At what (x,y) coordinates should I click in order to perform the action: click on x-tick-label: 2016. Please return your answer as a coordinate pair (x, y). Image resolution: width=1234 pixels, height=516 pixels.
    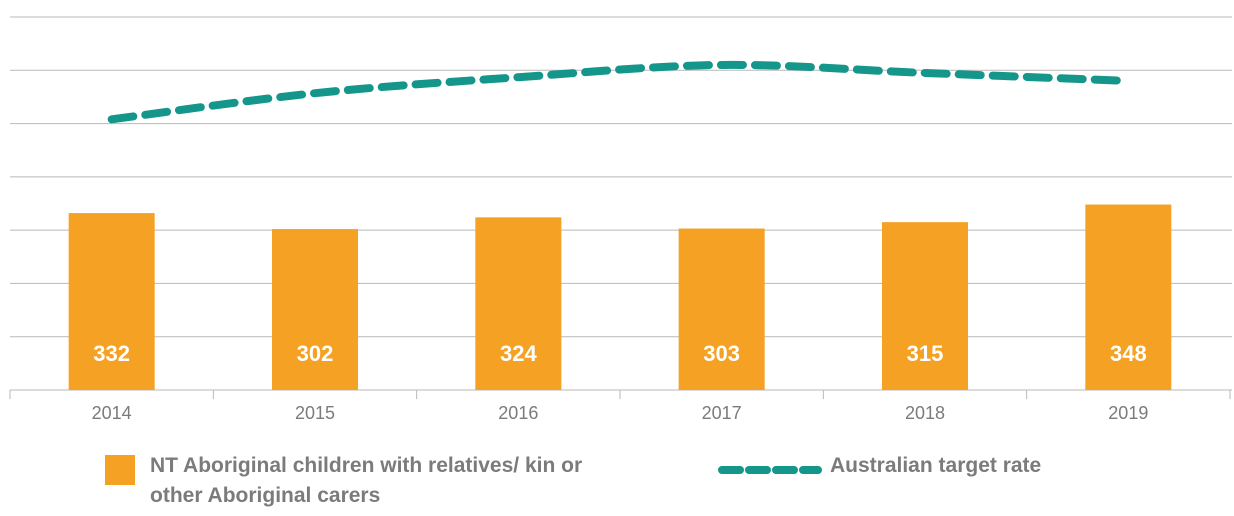
    Looking at the image, I should click on (518, 413).